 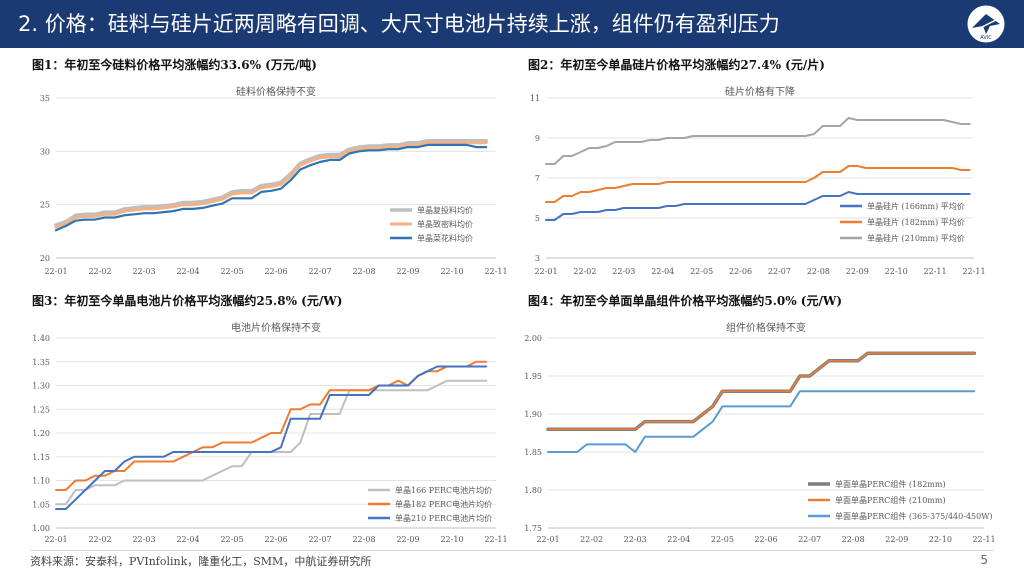 I want to click on y-tick-label: 1.75, so click(x=533, y=528).